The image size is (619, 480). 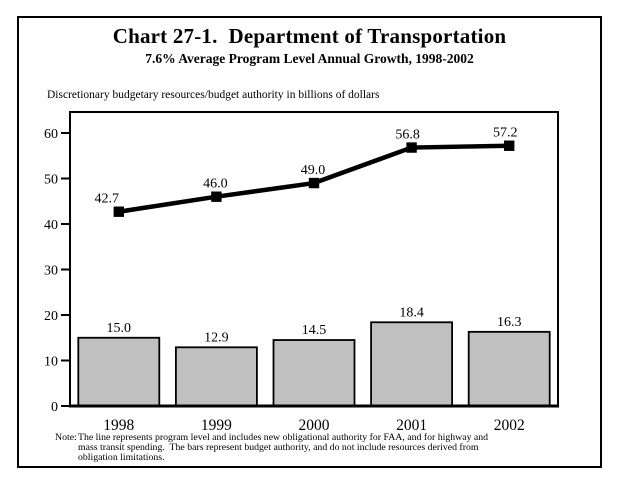 I want to click on y-tick-label: 30, so click(x=51, y=271).